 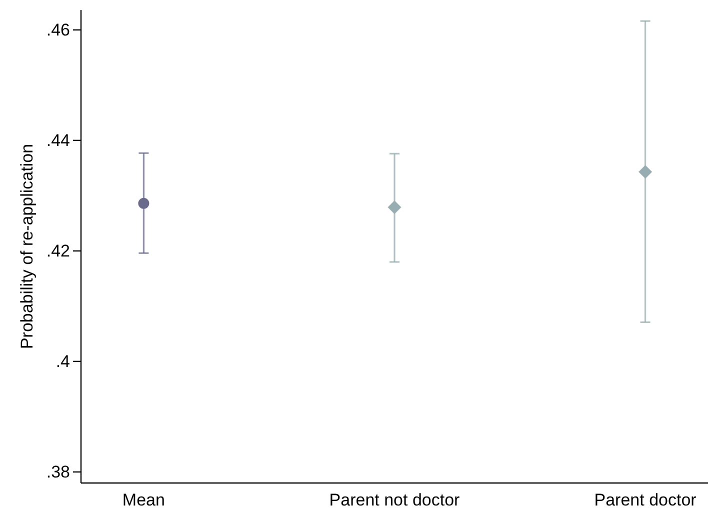 I want to click on y-tick-label: .42, so click(x=58, y=250).